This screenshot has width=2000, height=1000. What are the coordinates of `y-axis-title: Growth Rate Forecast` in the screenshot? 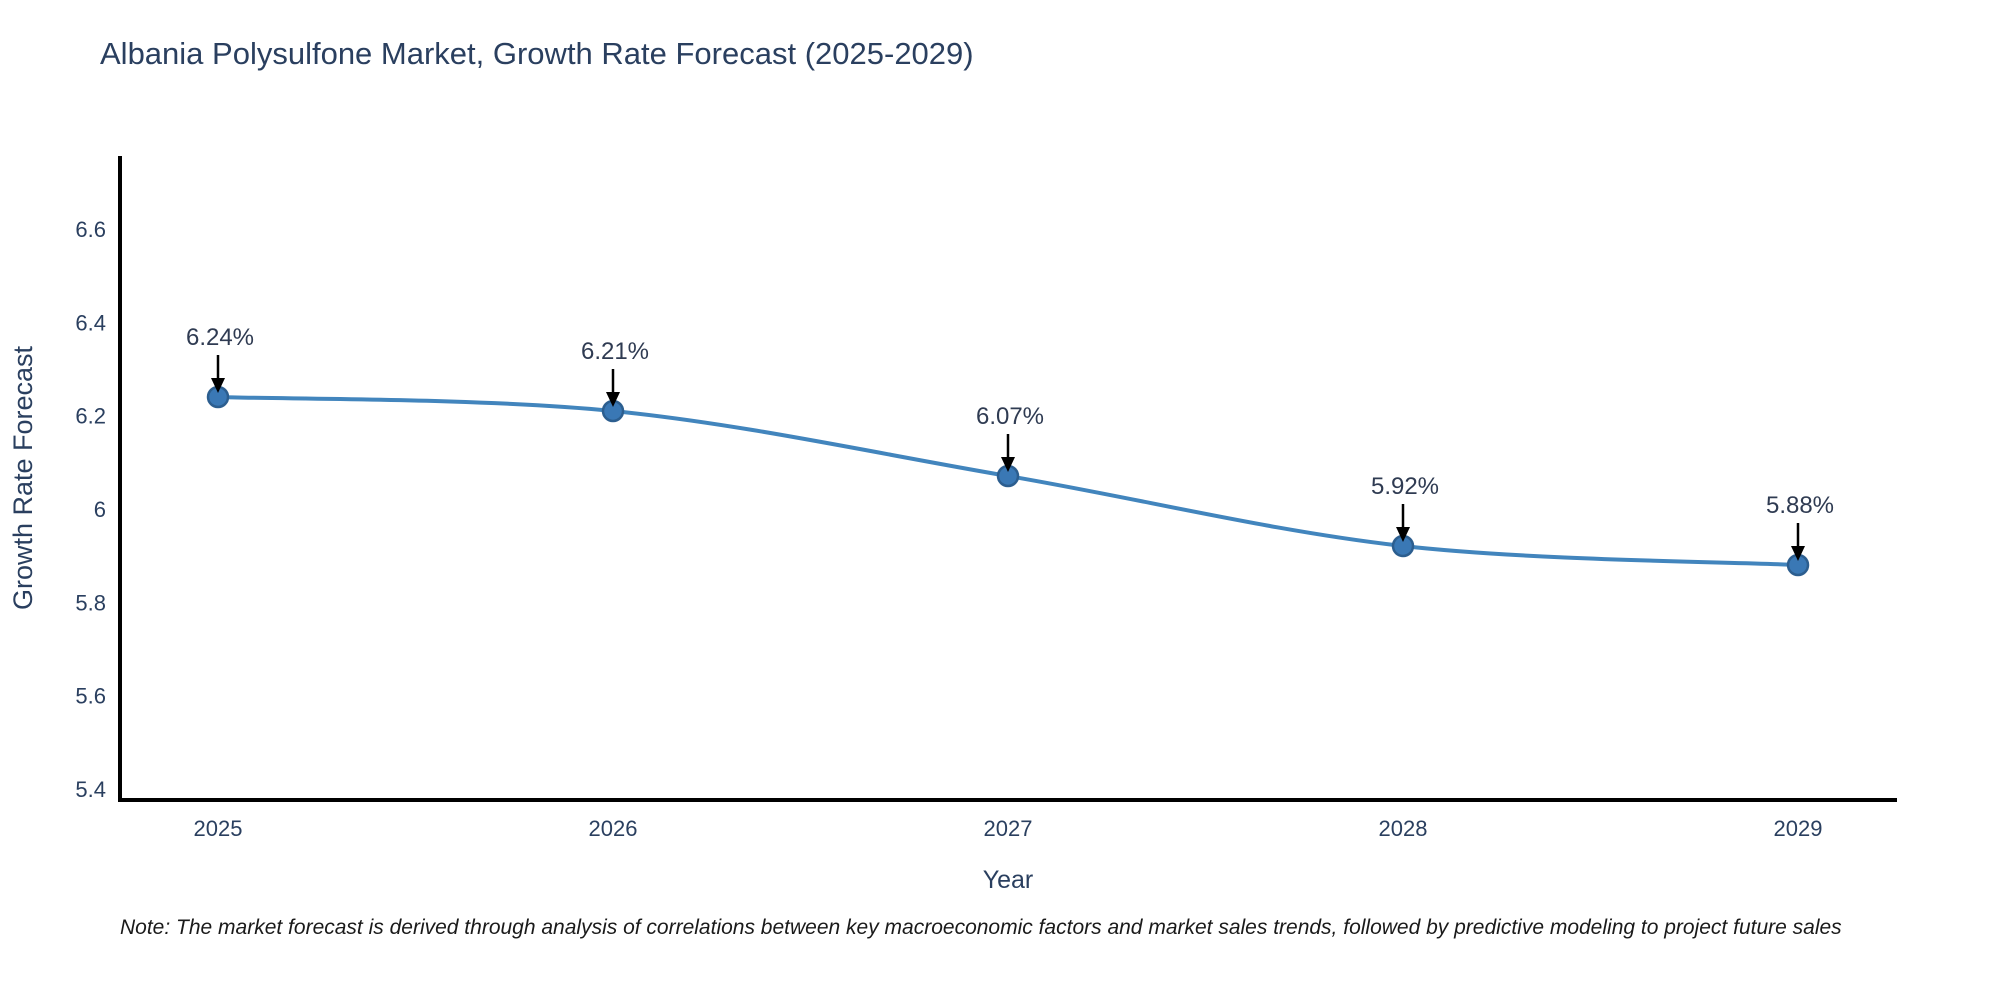 It's located at (23, 477).